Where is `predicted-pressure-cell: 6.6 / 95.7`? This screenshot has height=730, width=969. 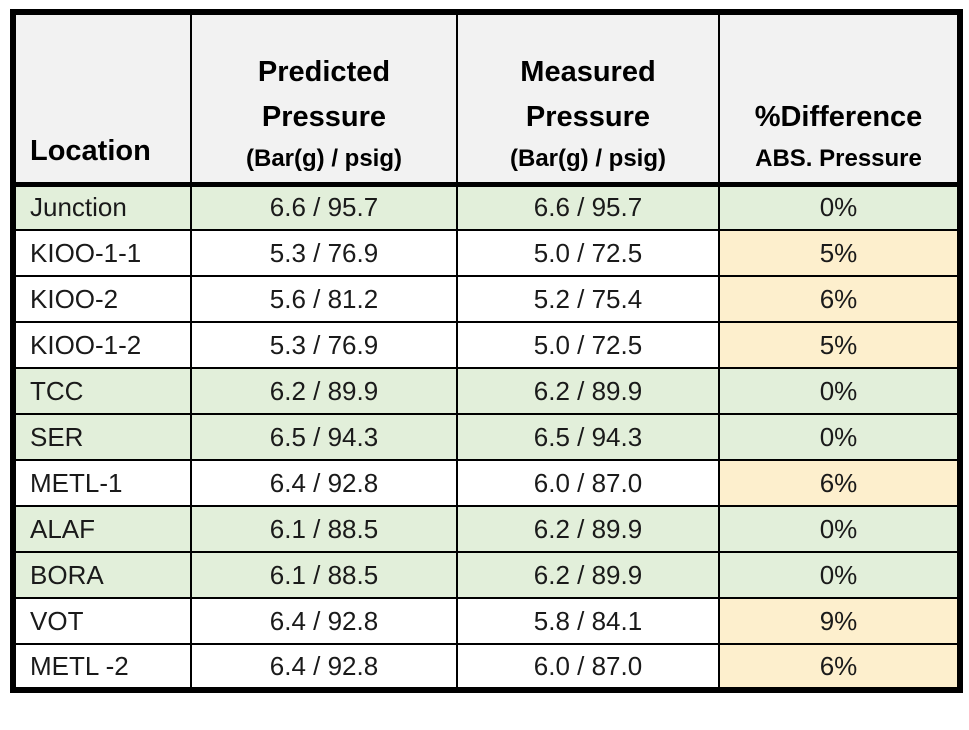 predicted-pressure-cell: 6.6 / 95.7 is located at coordinates (324, 207).